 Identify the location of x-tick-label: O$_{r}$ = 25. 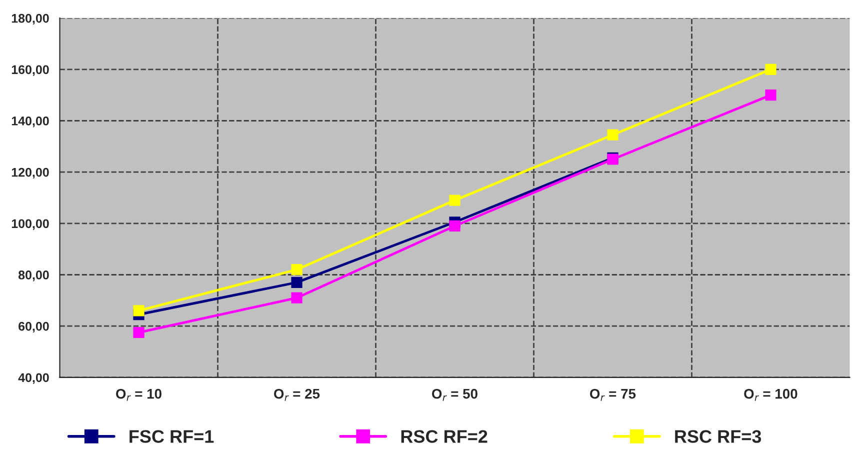
(297, 394).